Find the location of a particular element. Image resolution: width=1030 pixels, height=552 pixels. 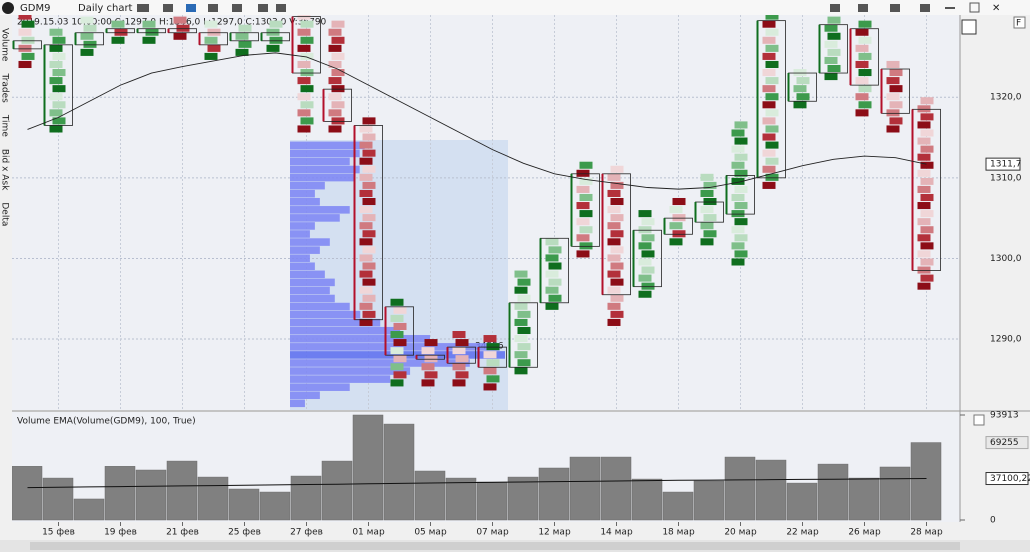

y-tick-label: 93913 is located at coordinates (1004, 416).